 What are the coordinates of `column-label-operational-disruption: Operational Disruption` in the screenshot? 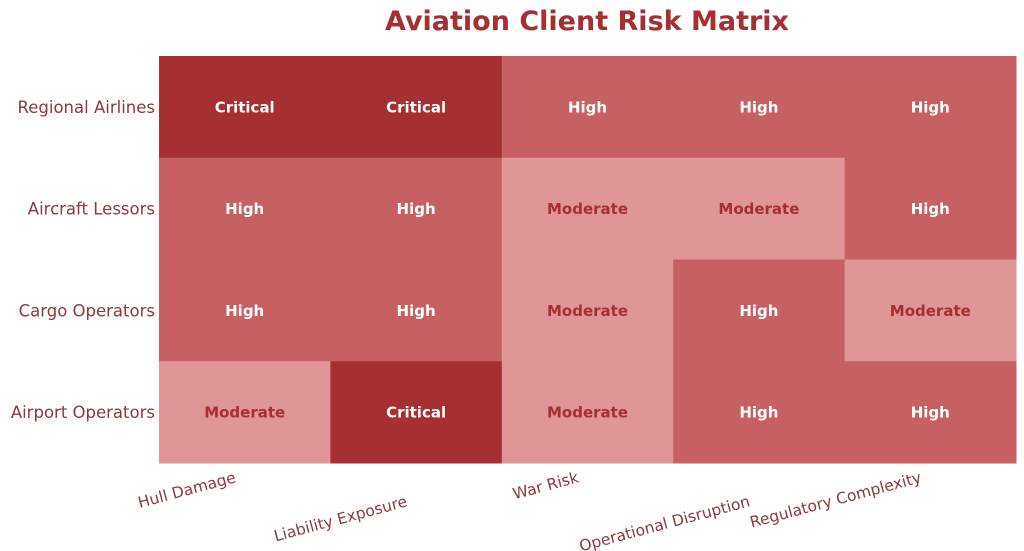 It's located at (664, 521).